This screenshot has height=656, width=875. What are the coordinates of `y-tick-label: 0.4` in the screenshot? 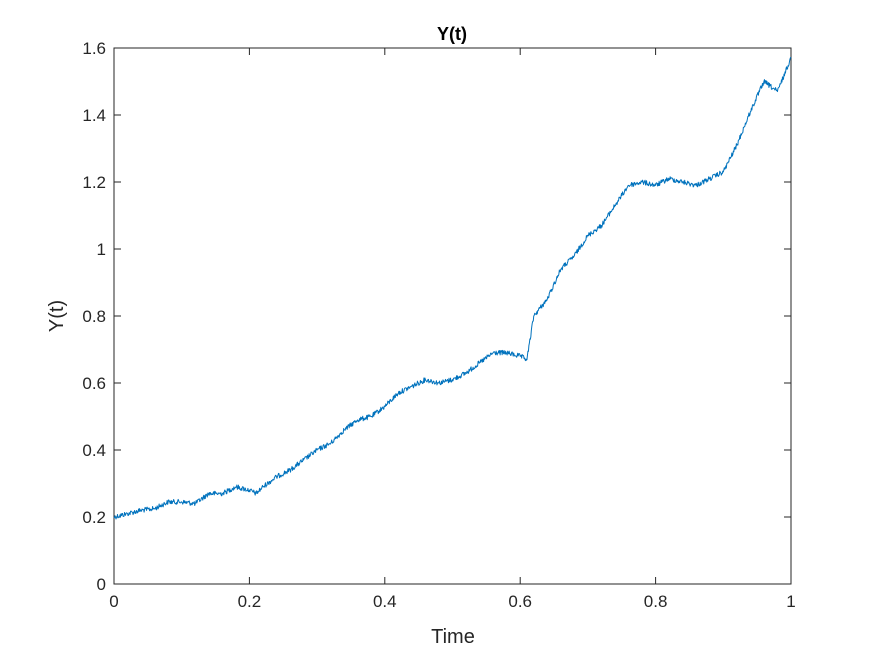 It's located at (94, 450).